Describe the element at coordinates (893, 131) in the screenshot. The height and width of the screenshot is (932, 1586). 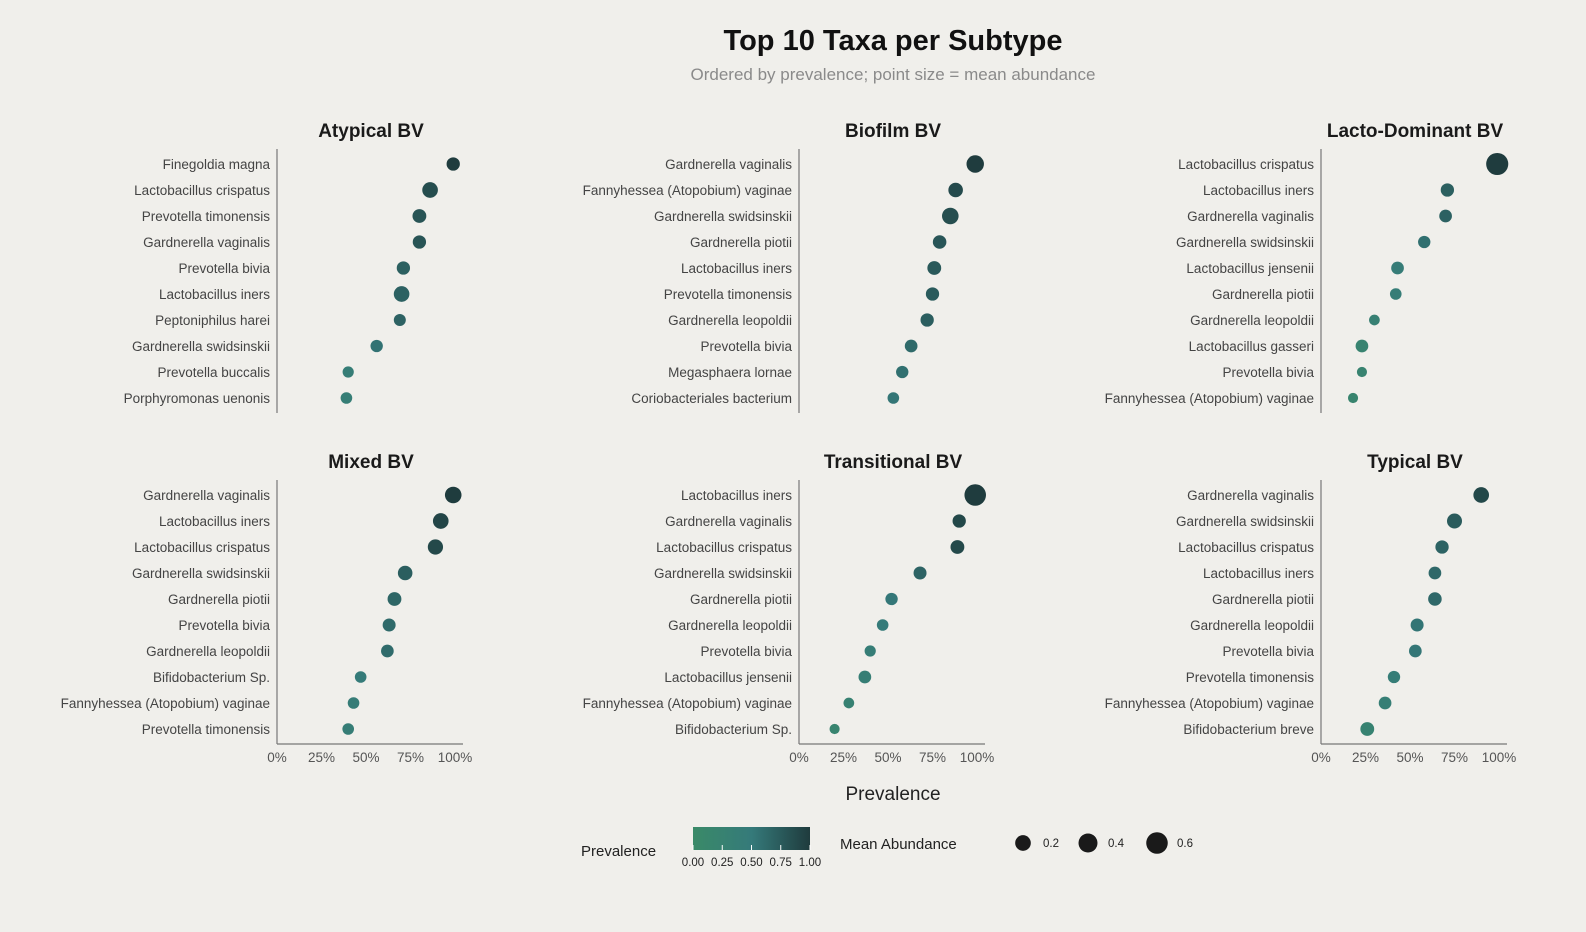
I see `panel-title: Biofilm BV` at that location.